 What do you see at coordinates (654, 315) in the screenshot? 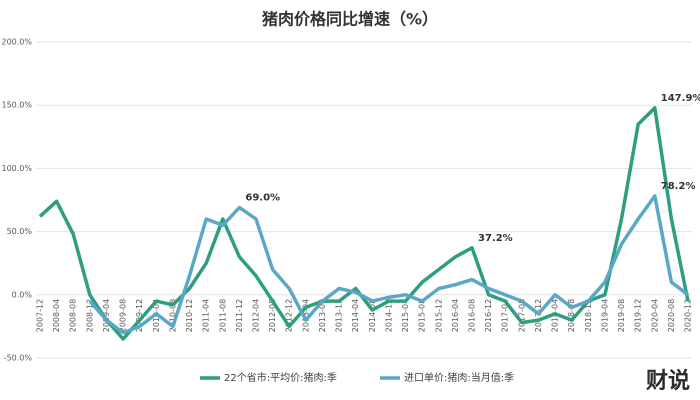
I see `x-tick-label: 2020-04` at bounding box center [654, 315].